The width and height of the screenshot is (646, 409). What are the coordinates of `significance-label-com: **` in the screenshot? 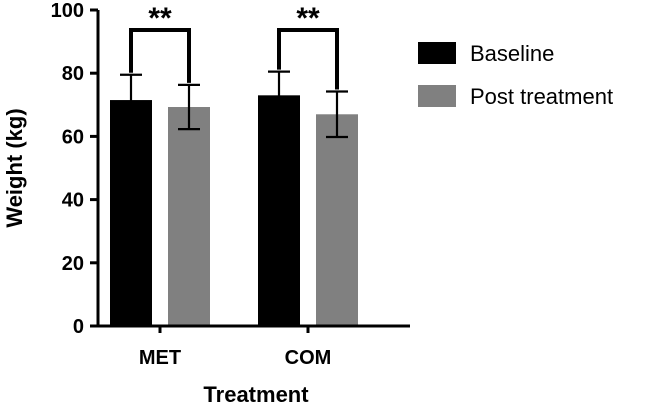 It's located at (308, 18).